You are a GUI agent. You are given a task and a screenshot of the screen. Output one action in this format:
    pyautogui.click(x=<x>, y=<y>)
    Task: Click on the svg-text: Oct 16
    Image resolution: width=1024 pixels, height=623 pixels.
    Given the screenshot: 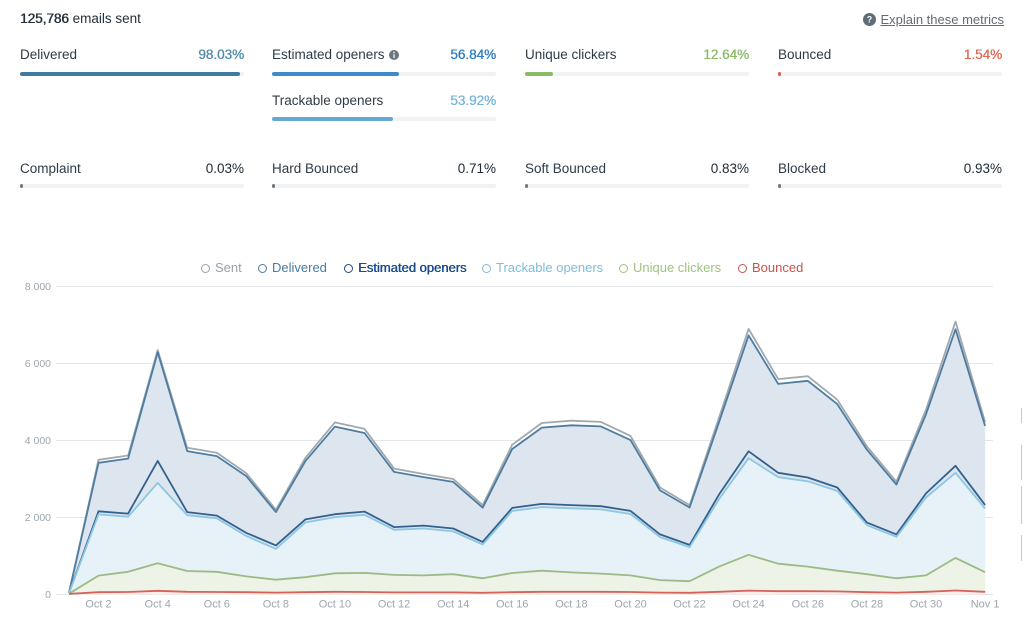 What is the action you would take?
    pyautogui.click(x=512, y=605)
    